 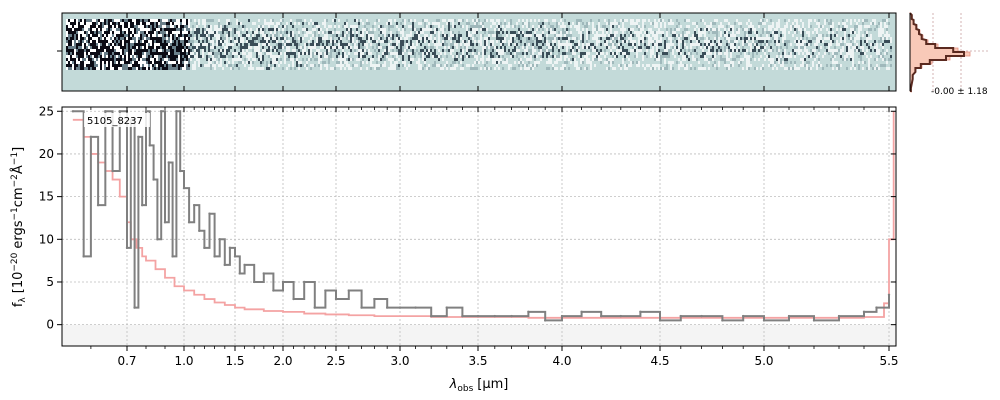 I want to click on spectrum-point, so click(x=230, y=248).